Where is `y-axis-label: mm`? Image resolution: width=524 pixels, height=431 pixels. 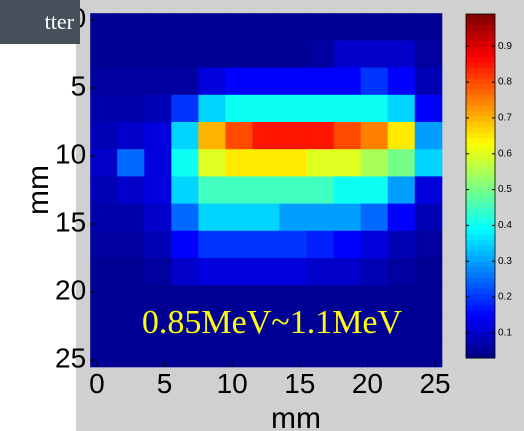 y-axis-label: mm is located at coordinates (38, 190).